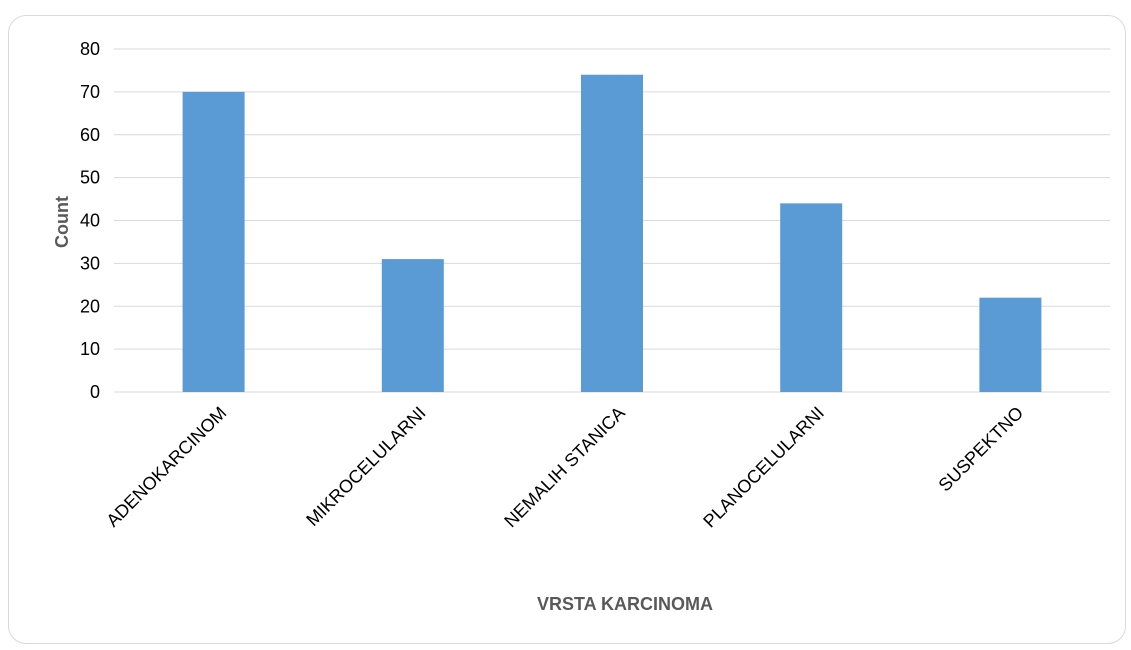 This screenshot has height=650, width=1131. Describe the element at coordinates (90, 49) in the screenshot. I see `y-tick-label: 80` at that location.